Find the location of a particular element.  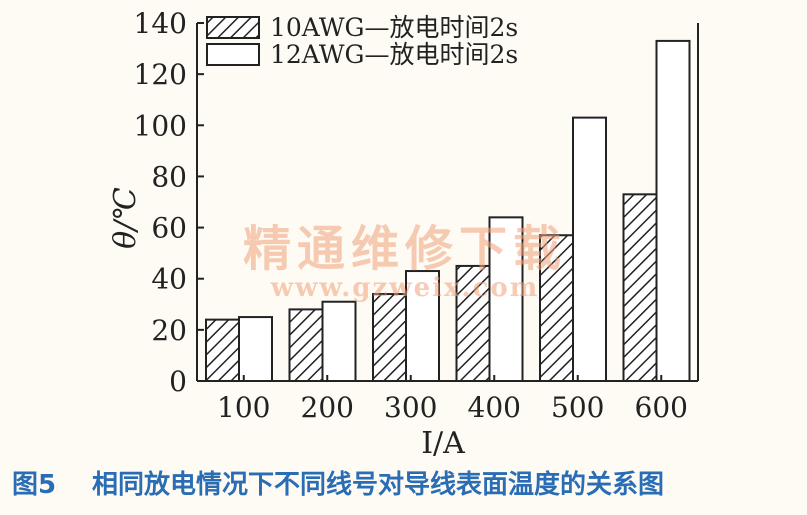

y-tick-label: 20 is located at coordinates (169, 330).